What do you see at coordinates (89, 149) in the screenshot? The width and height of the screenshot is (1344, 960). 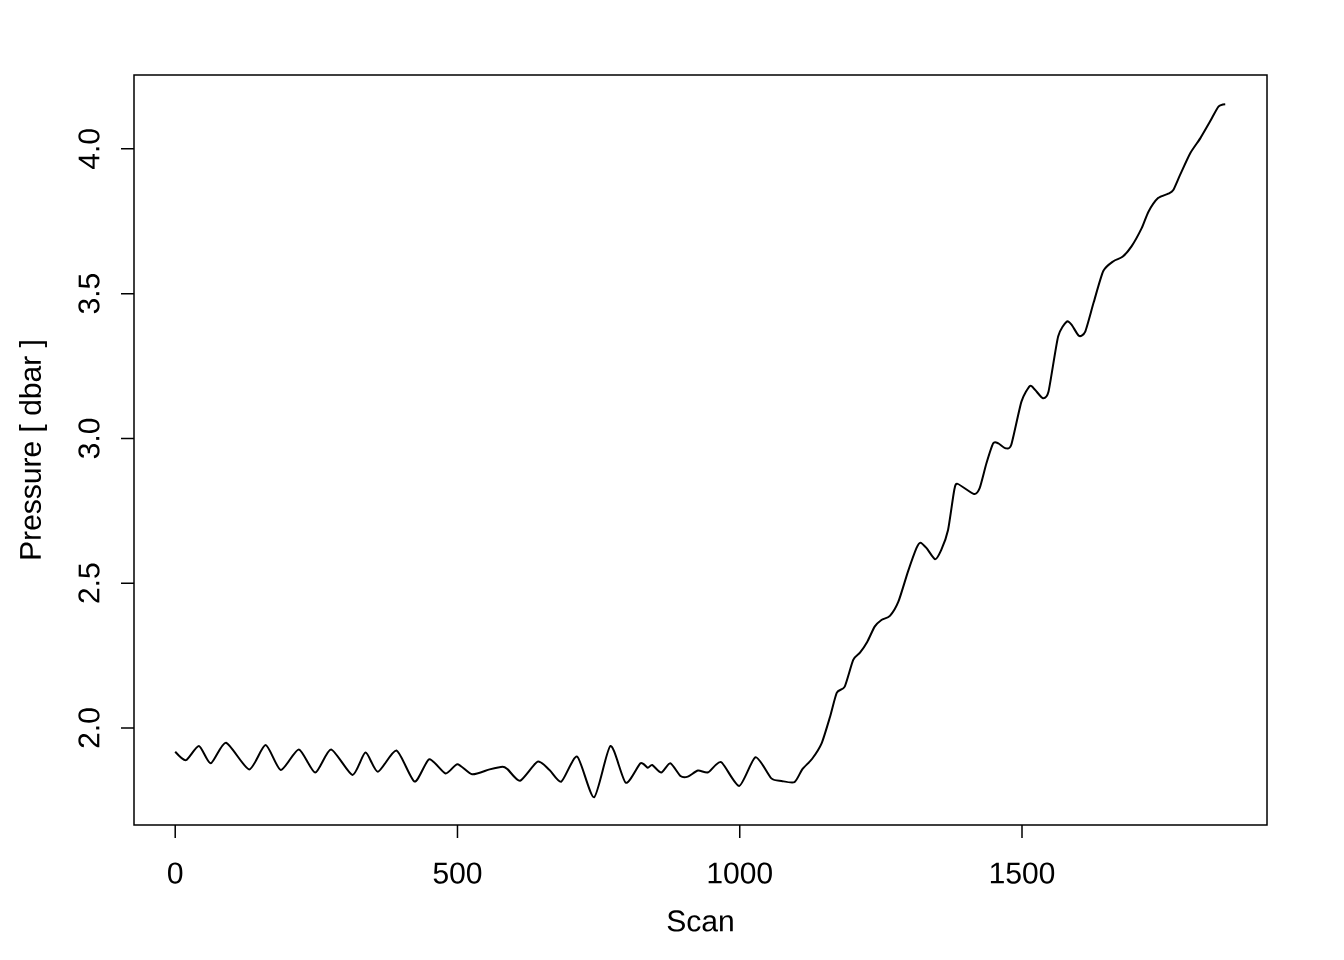 I see `y-tick-label: 4.0` at bounding box center [89, 149].